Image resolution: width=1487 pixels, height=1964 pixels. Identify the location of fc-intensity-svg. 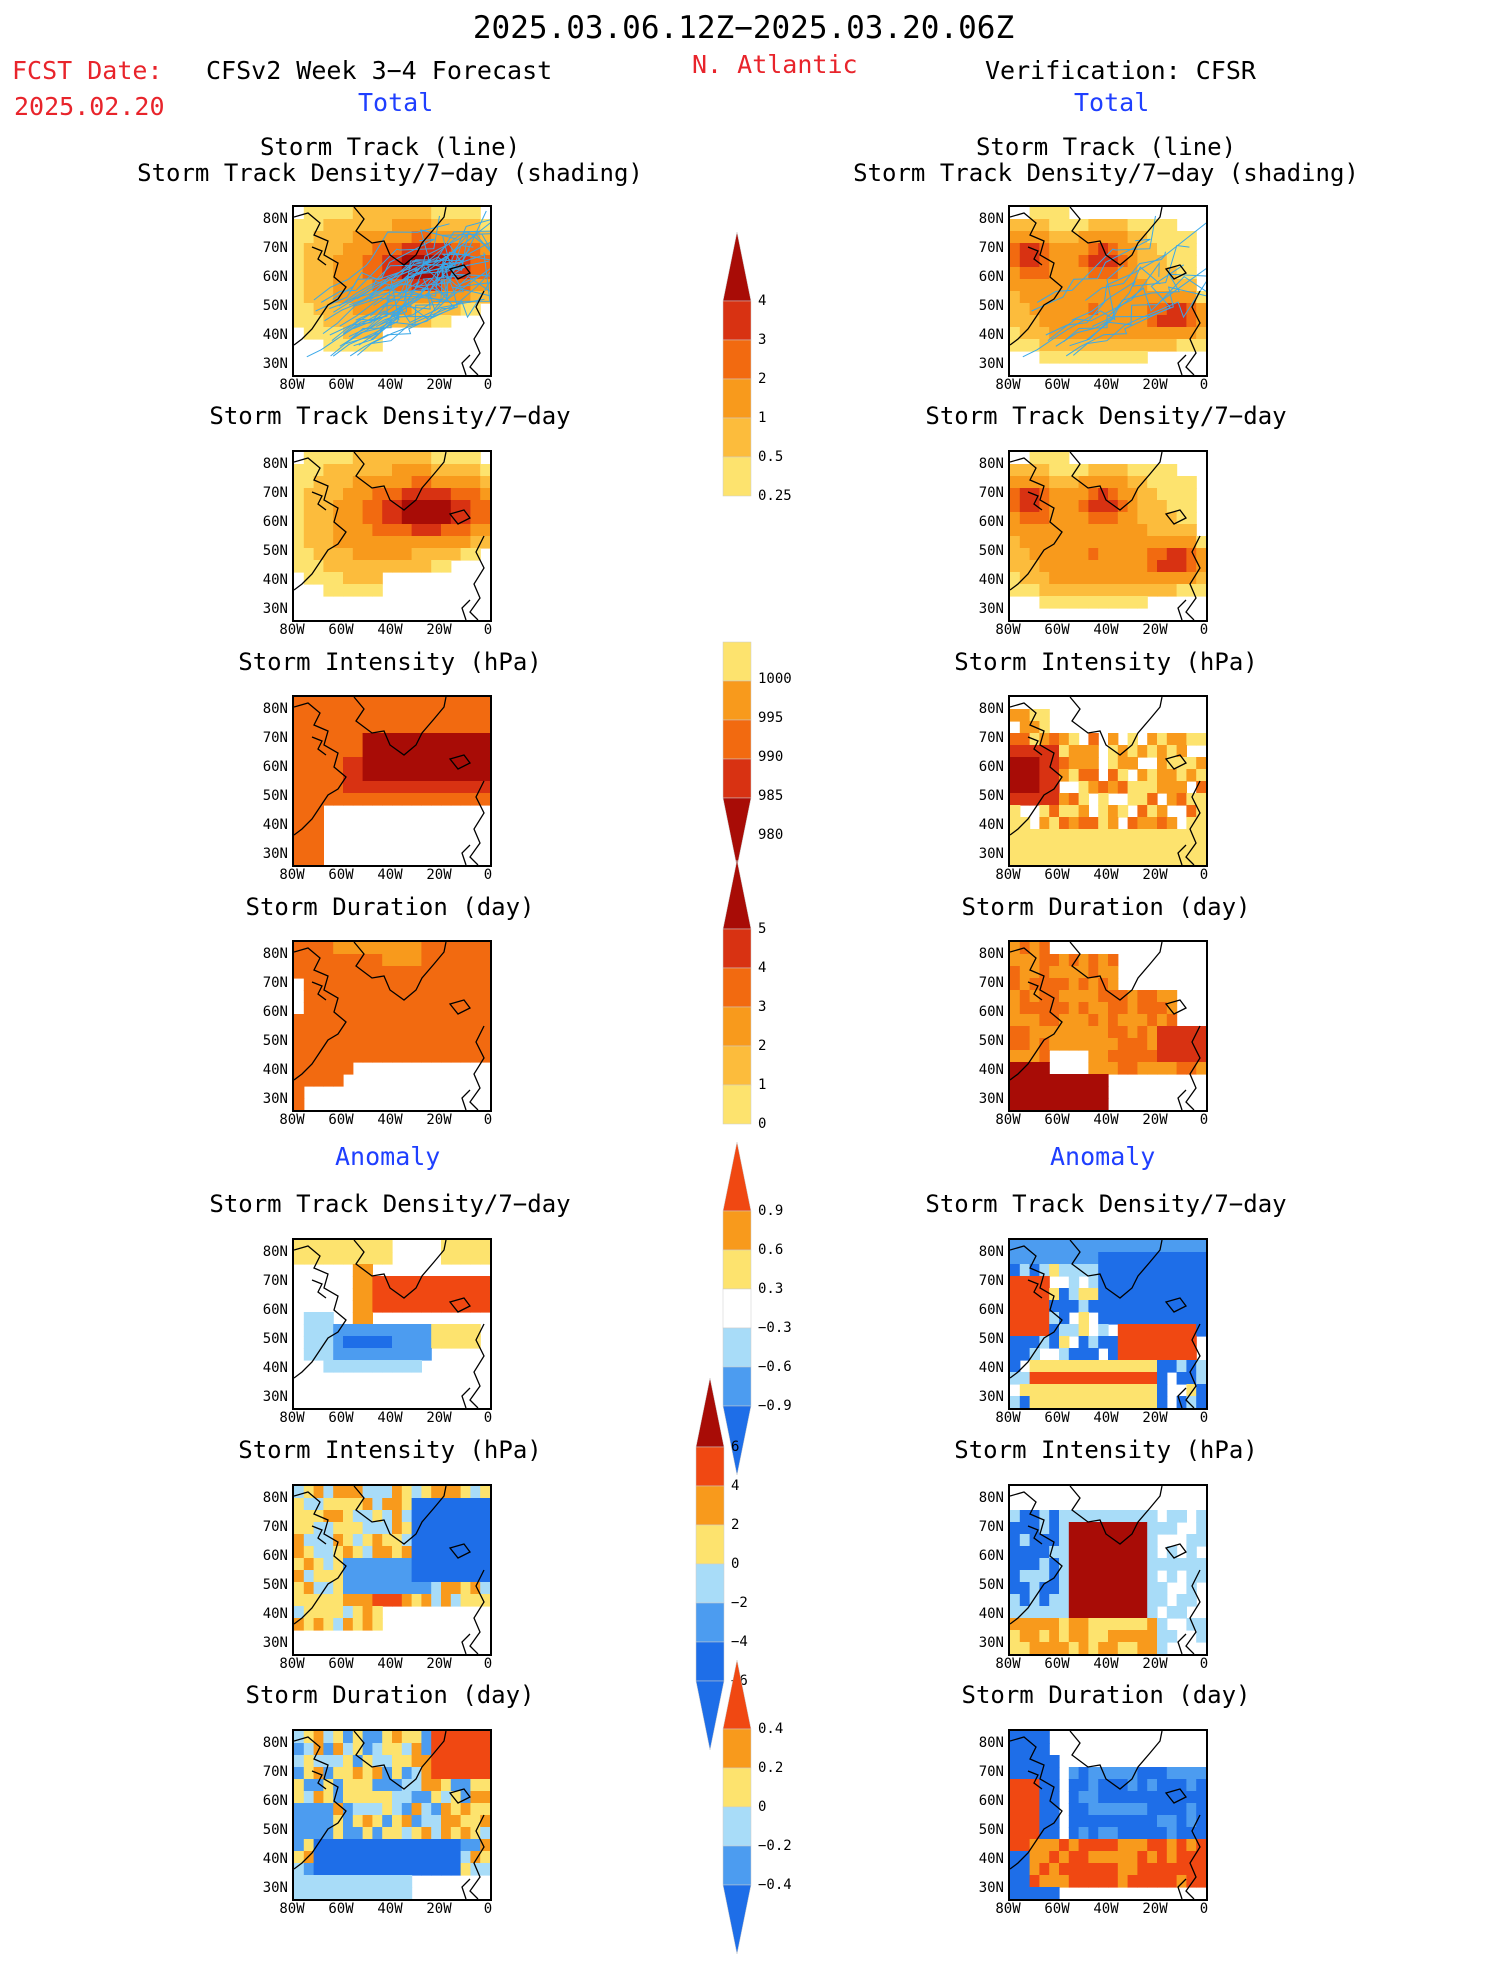
(392, 781).